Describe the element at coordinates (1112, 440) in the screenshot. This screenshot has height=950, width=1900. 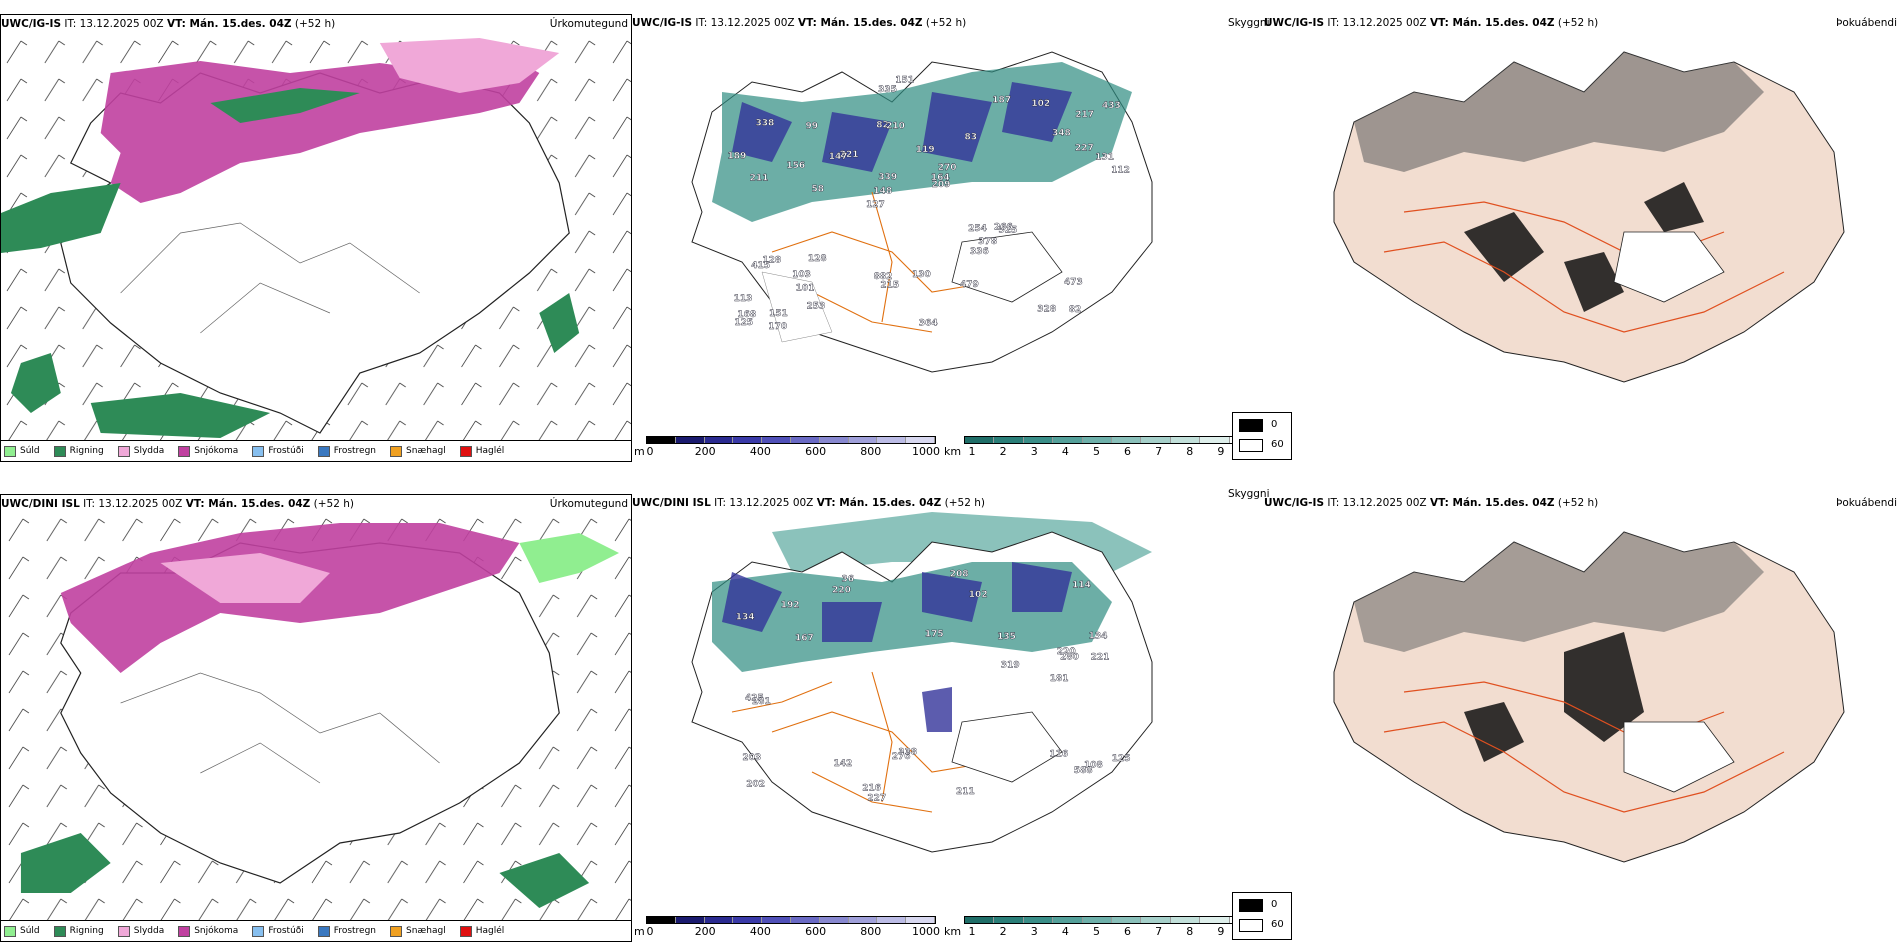
I see `visibility-strip` at that location.